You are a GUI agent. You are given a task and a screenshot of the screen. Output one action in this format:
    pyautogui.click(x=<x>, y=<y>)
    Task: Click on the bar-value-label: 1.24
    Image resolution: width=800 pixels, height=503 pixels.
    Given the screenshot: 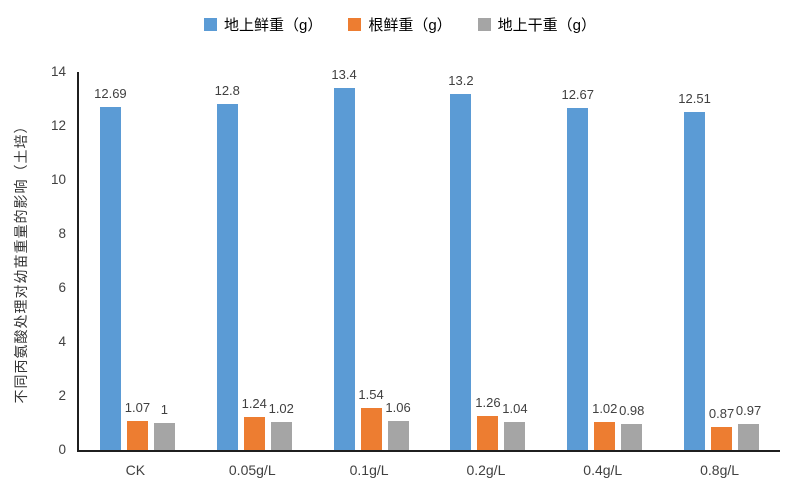 What is the action you would take?
    pyautogui.click(x=254, y=403)
    